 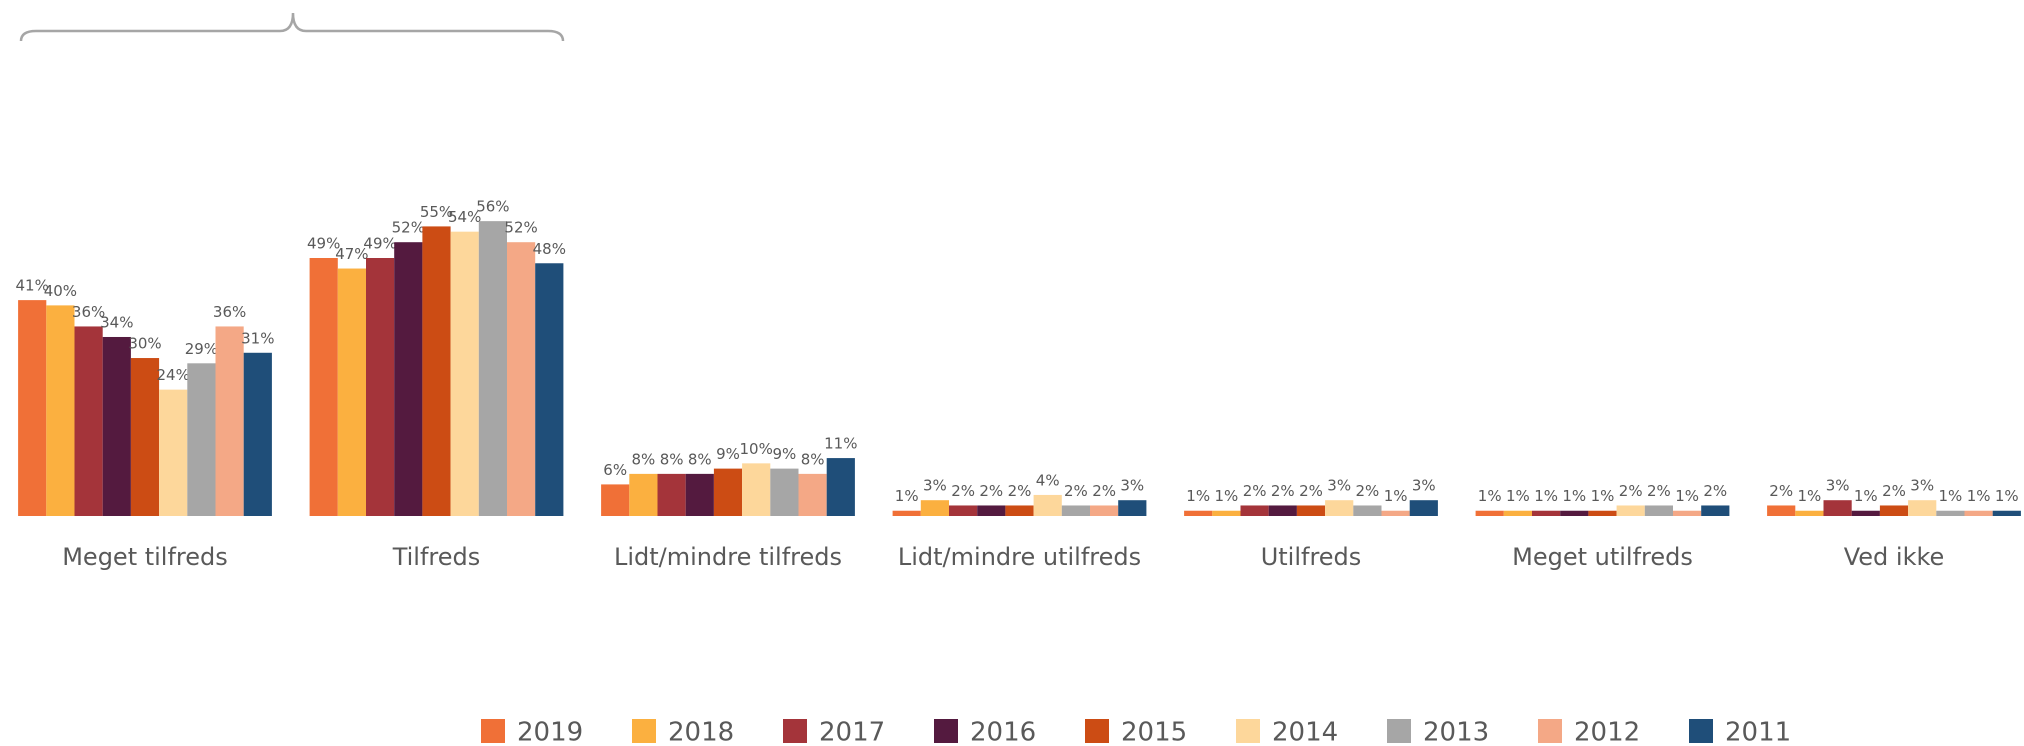 What do you see at coordinates (1003, 732) in the screenshot?
I see `legend-label: 2016` at bounding box center [1003, 732].